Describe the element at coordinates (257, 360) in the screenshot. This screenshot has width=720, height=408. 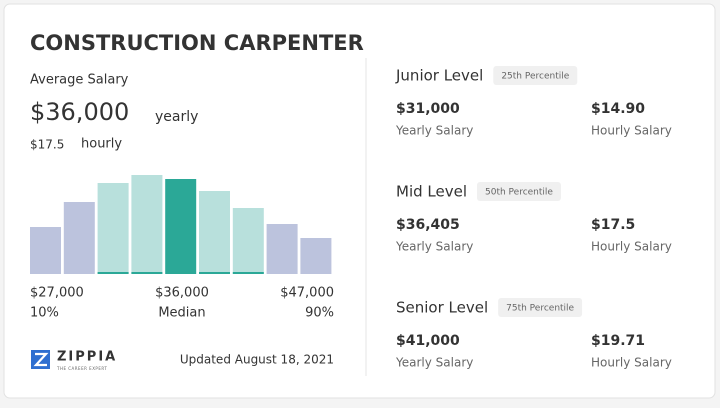
I see `updated: Updated August 18, 2021` at that location.